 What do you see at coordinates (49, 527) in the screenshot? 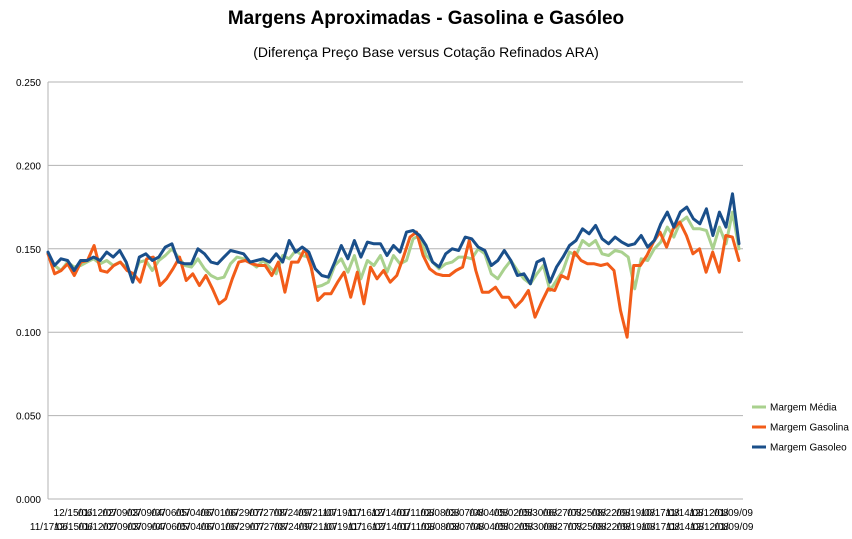
I see `x-tick-label: 11/17/06` at bounding box center [49, 527].